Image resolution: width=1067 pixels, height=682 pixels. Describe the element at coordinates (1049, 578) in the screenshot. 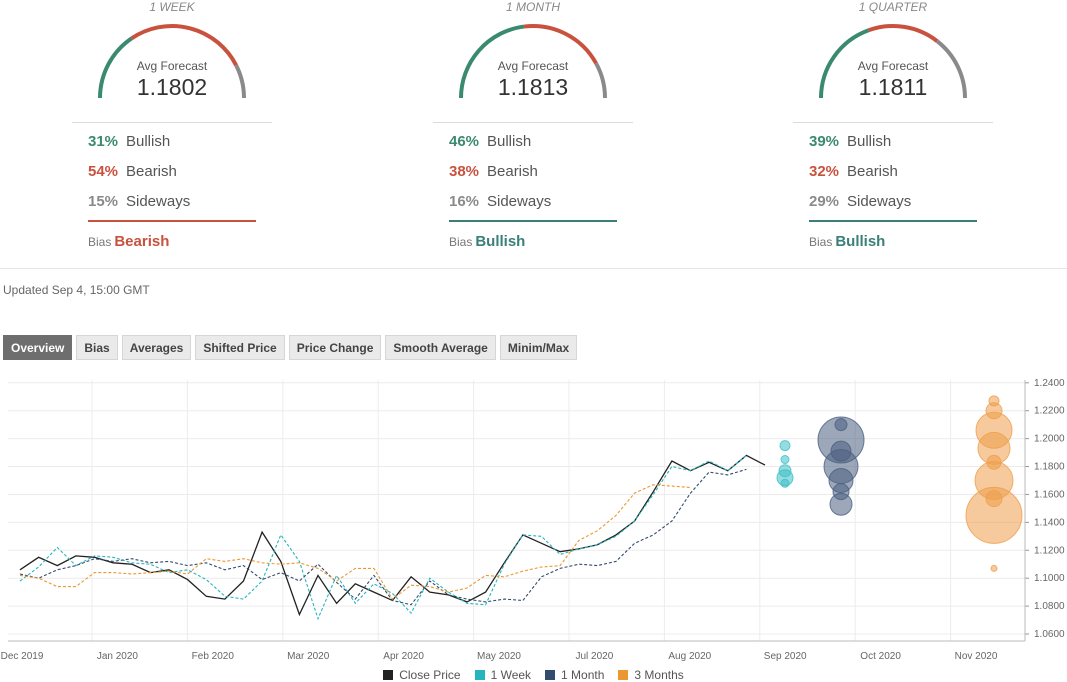

I see `y-tick-label: 1.1000` at that location.